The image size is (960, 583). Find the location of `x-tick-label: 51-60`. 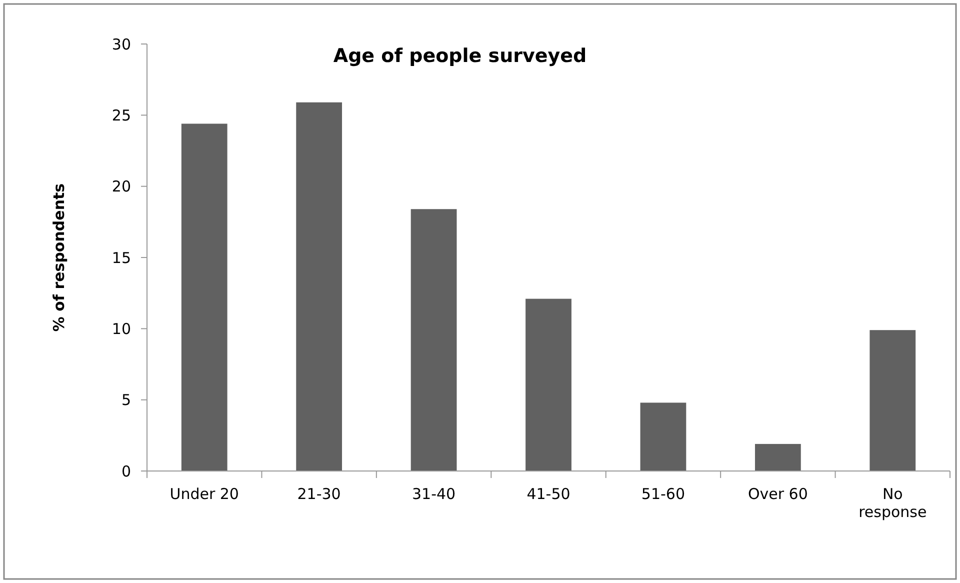

x-tick-label: 51-60 is located at coordinates (663, 494).